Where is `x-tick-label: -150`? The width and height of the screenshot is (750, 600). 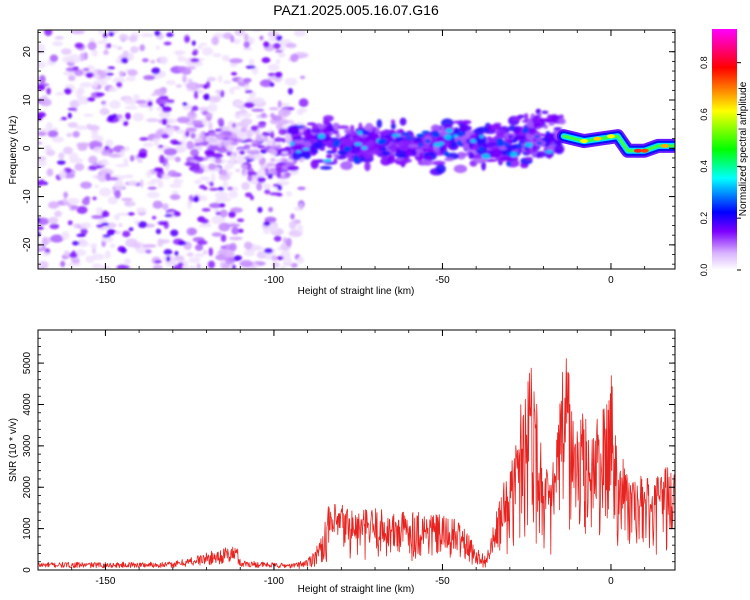
x-tick-label: -150 is located at coordinates (105, 581).